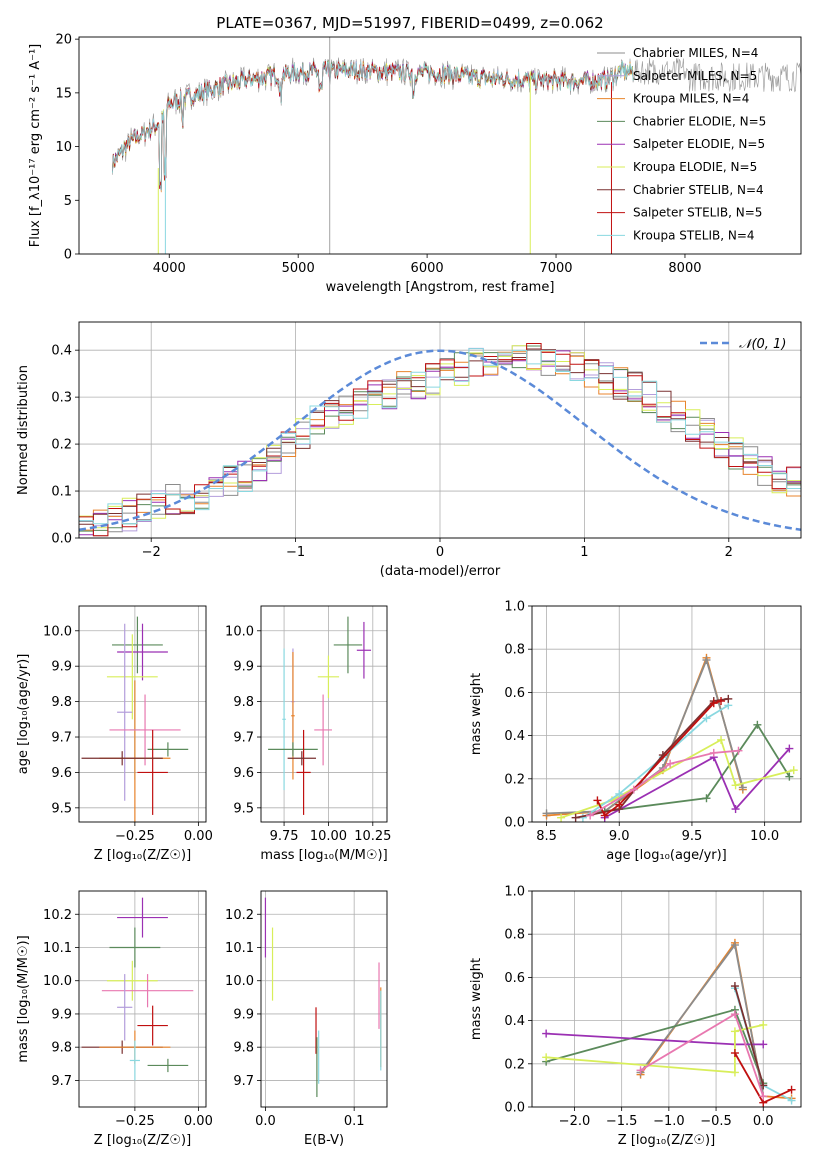 The width and height of the screenshot is (819, 1170). What do you see at coordinates (619, 836) in the screenshot?
I see `x-tick-label: 9.0` at bounding box center [619, 836].